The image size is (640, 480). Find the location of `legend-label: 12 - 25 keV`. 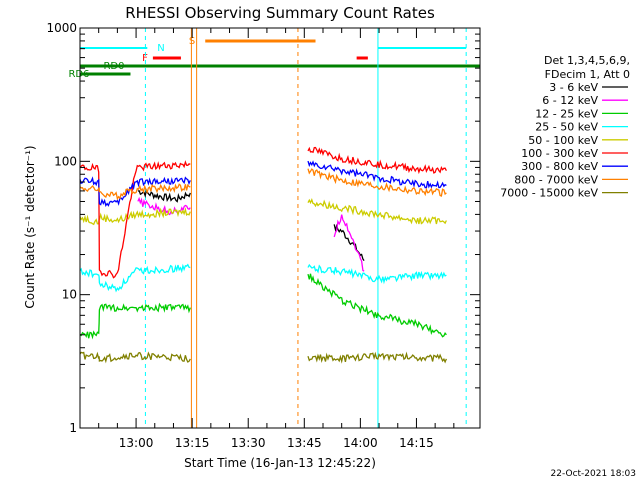

legend-label: 12 - 25 keV is located at coordinates (566, 113).